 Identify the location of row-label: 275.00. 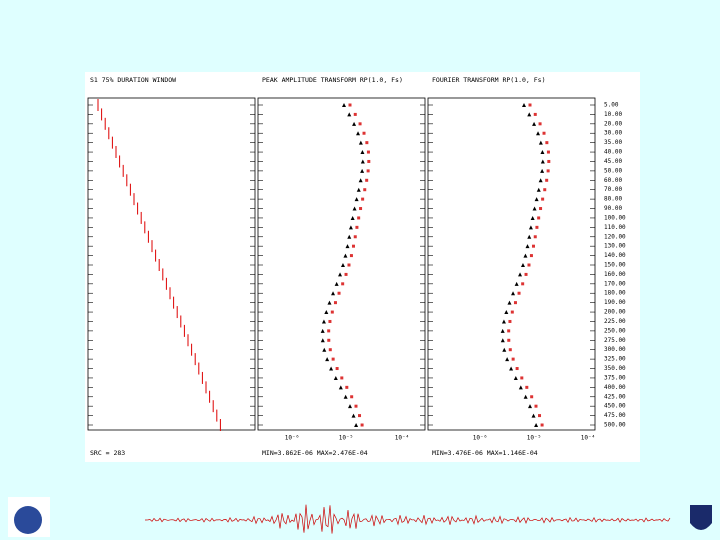
(615, 340).